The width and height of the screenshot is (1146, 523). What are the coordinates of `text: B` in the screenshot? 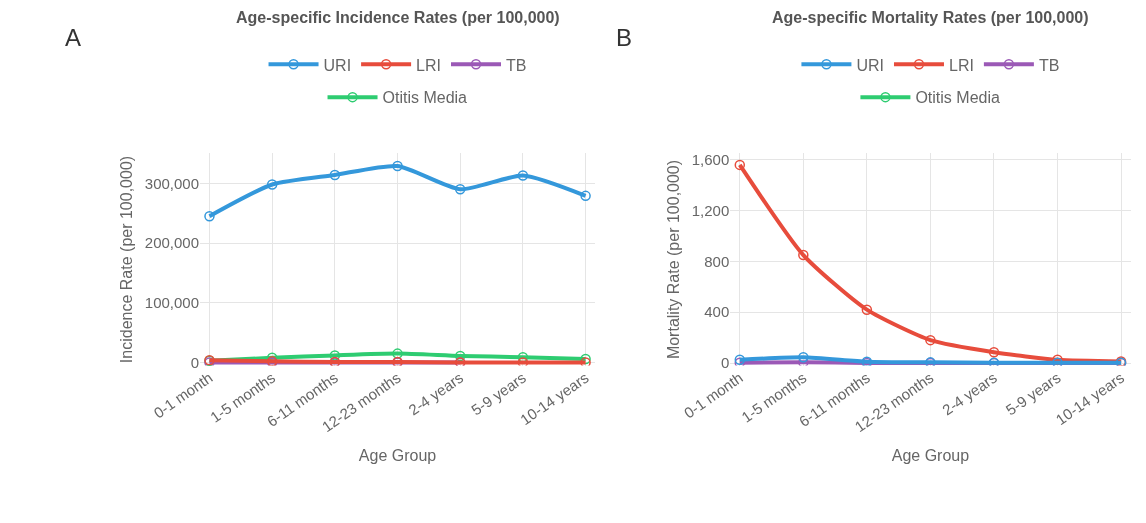 It's located at (624, 37).